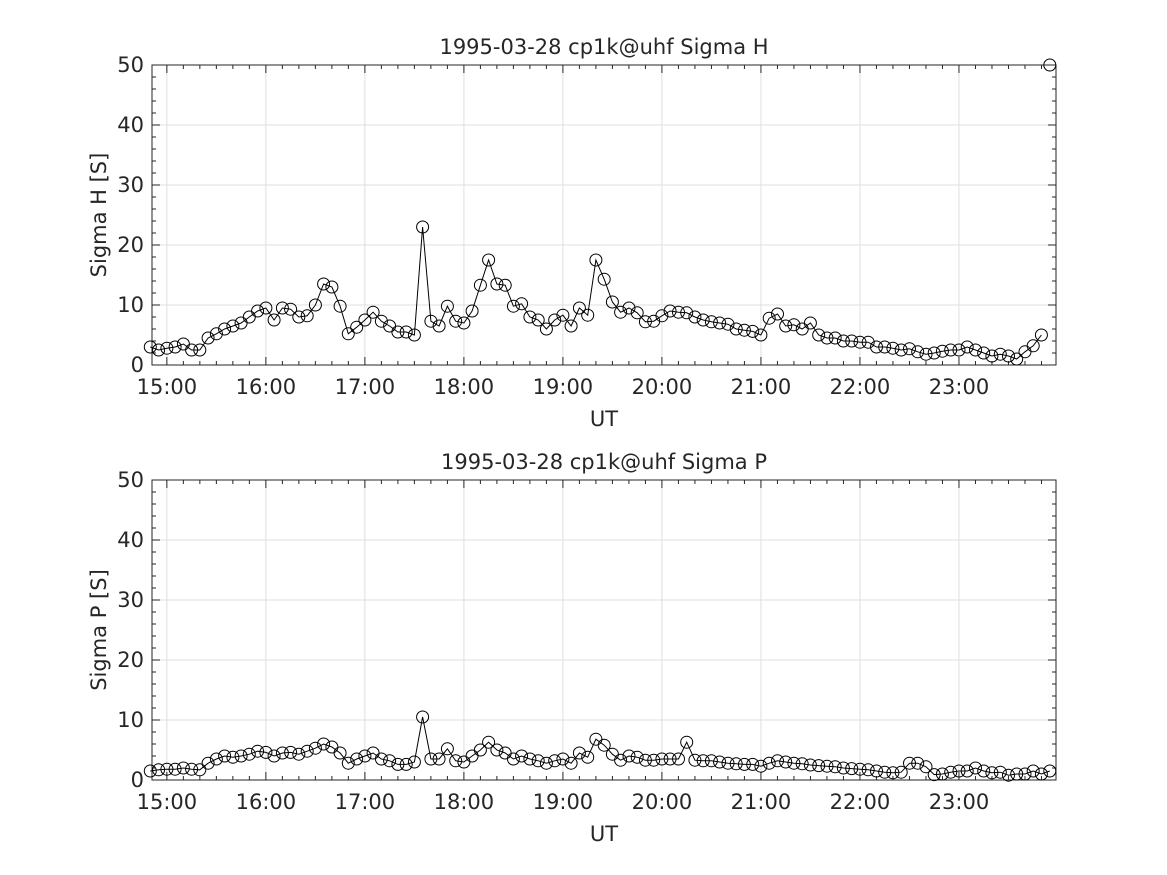 This screenshot has height=875, width=1167. What do you see at coordinates (464, 802) in the screenshot?
I see `x-tick-label: 18:00` at bounding box center [464, 802].